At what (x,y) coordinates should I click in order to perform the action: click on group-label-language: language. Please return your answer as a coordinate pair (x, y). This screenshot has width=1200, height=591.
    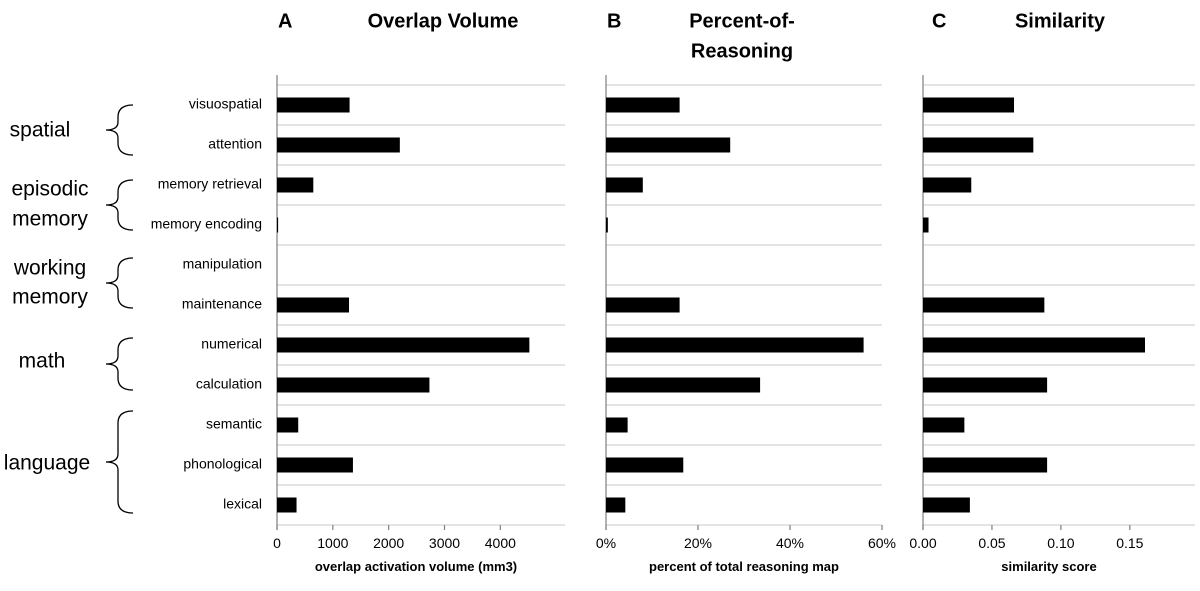
    Looking at the image, I should click on (47, 463).